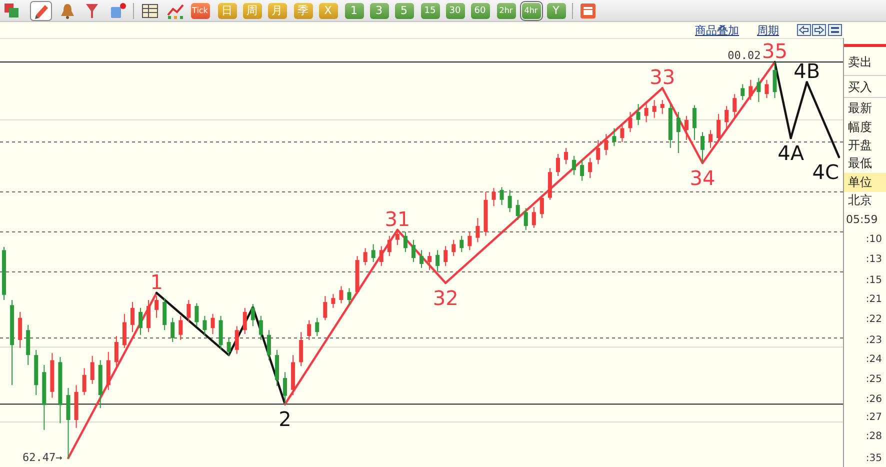 The height and width of the screenshot is (467, 886). I want to click on text: :21, so click(874, 300).